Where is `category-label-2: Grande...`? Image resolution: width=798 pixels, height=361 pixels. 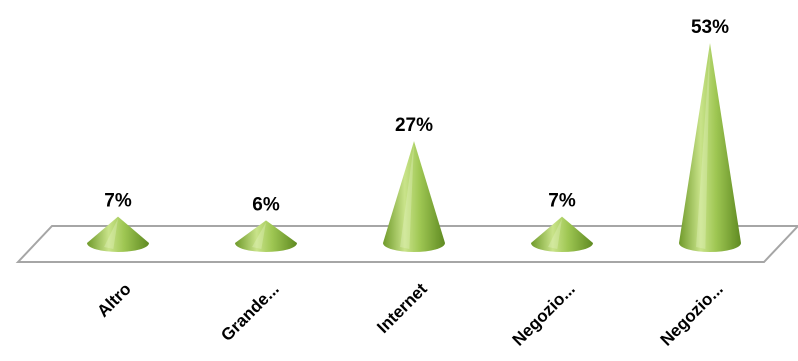 category-label-2: Grande... is located at coordinates (250, 312).